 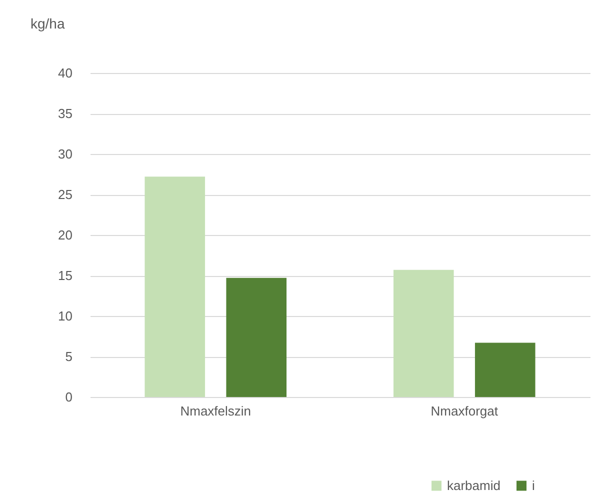 What do you see at coordinates (68, 397) in the screenshot?
I see `y-tick-label: 0` at bounding box center [68, 397].